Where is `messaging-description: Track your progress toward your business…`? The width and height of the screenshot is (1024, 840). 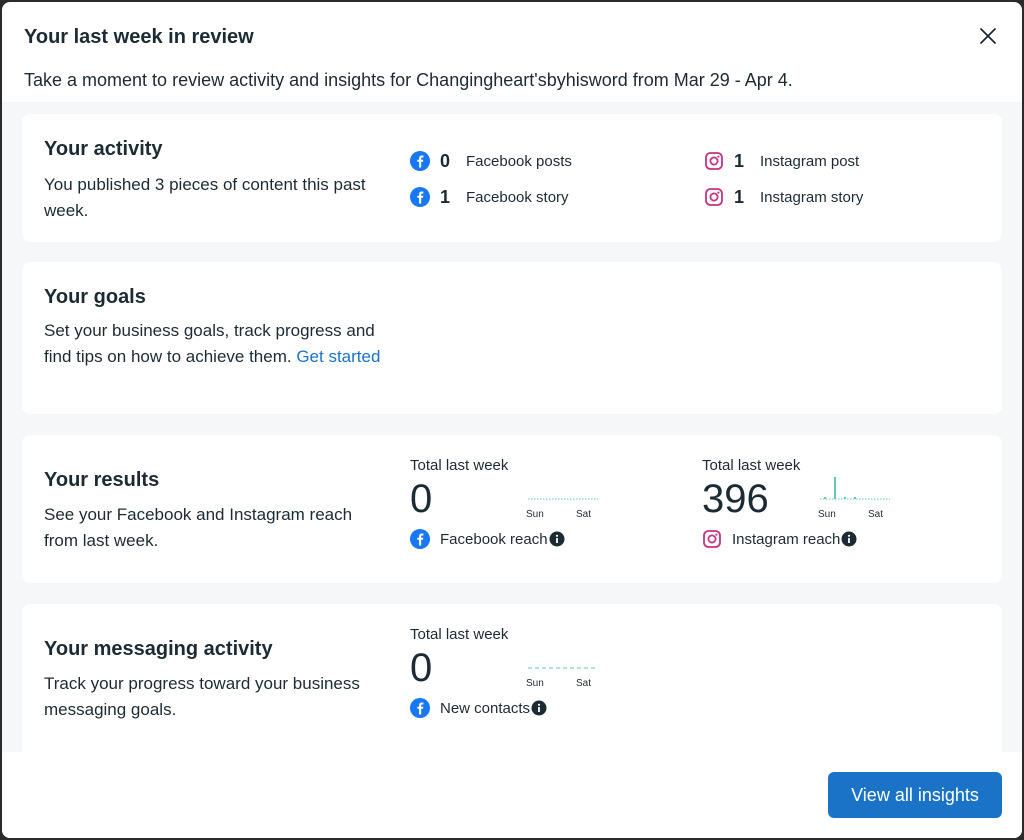 messaging-description: Track your progress toward your business… is located at coordinates (202, 696).